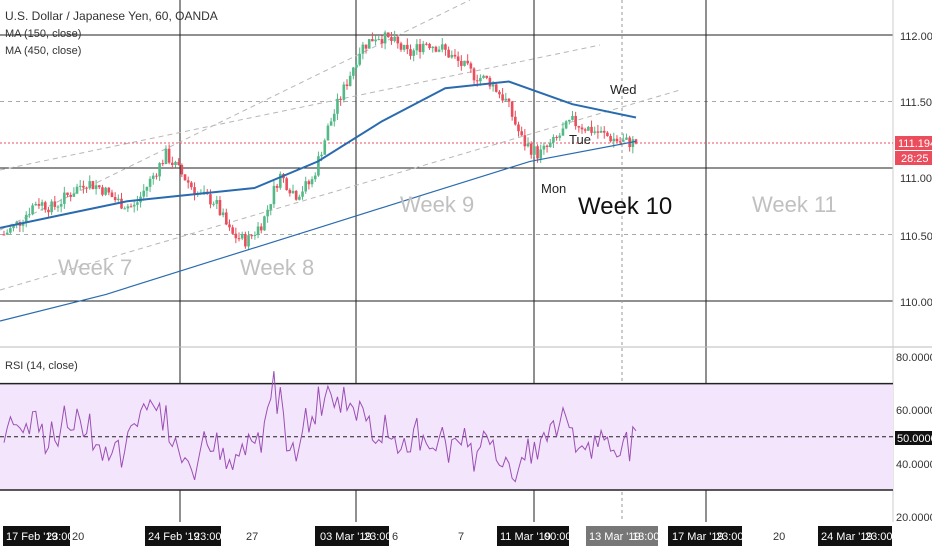 Image resolution: width=932 pixels, height=550 pixels. Describe the element at coordinates (558, 537) in the screenshot. I see `time-tick-0000: 00:00` at that location.